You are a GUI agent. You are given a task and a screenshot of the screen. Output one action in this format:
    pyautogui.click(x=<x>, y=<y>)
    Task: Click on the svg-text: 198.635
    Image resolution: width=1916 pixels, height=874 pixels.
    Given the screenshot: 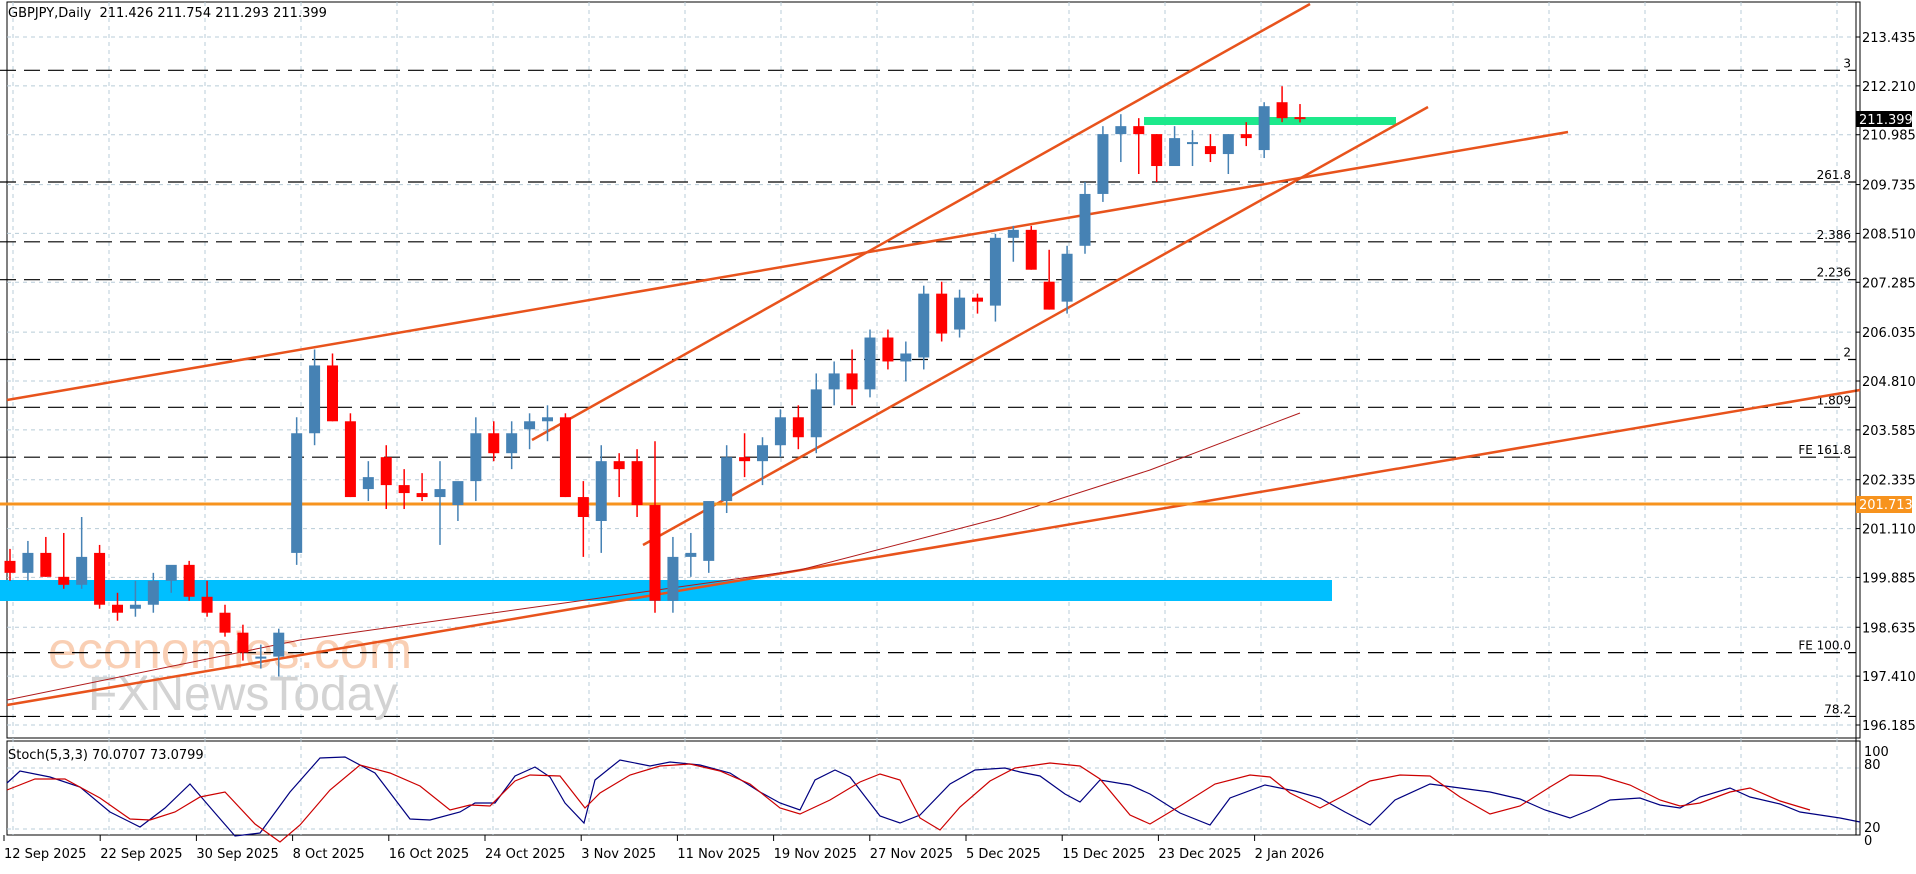 What is the action you would take?
    pyautogui.click(x=1889, y=628)
    